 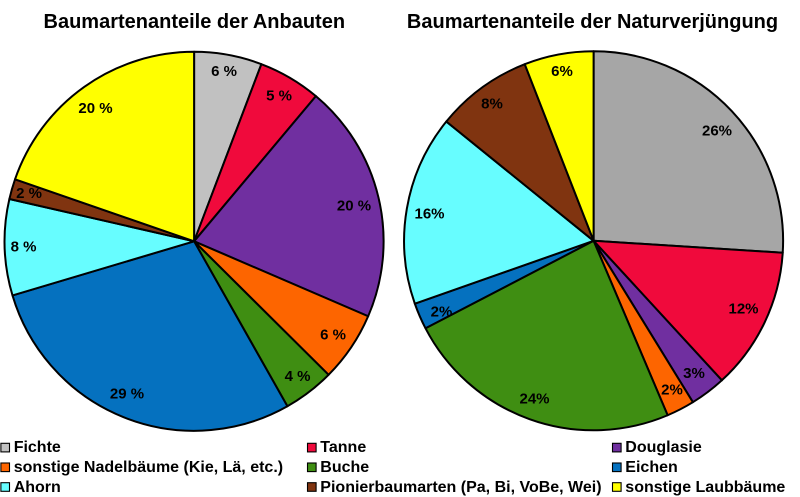 What do you see at coordinates (24, 247) in the screenshot?
I see `svg-text: 8 %` at bounding box center [24, 247].